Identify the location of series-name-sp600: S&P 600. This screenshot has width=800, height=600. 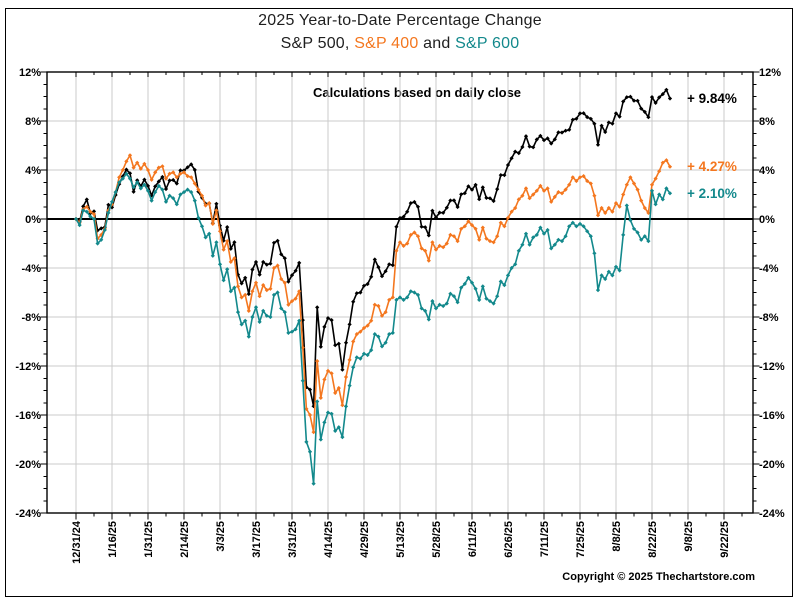
(487, 43).